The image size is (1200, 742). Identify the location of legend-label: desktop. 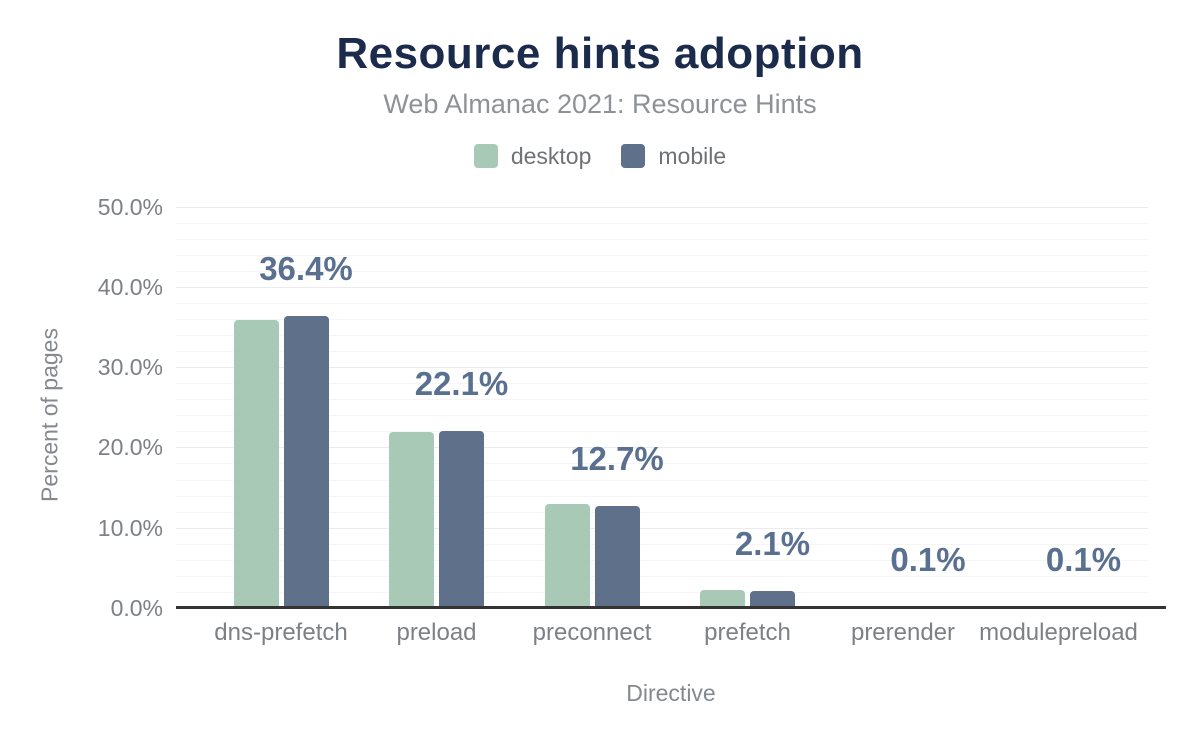
(551, 156).